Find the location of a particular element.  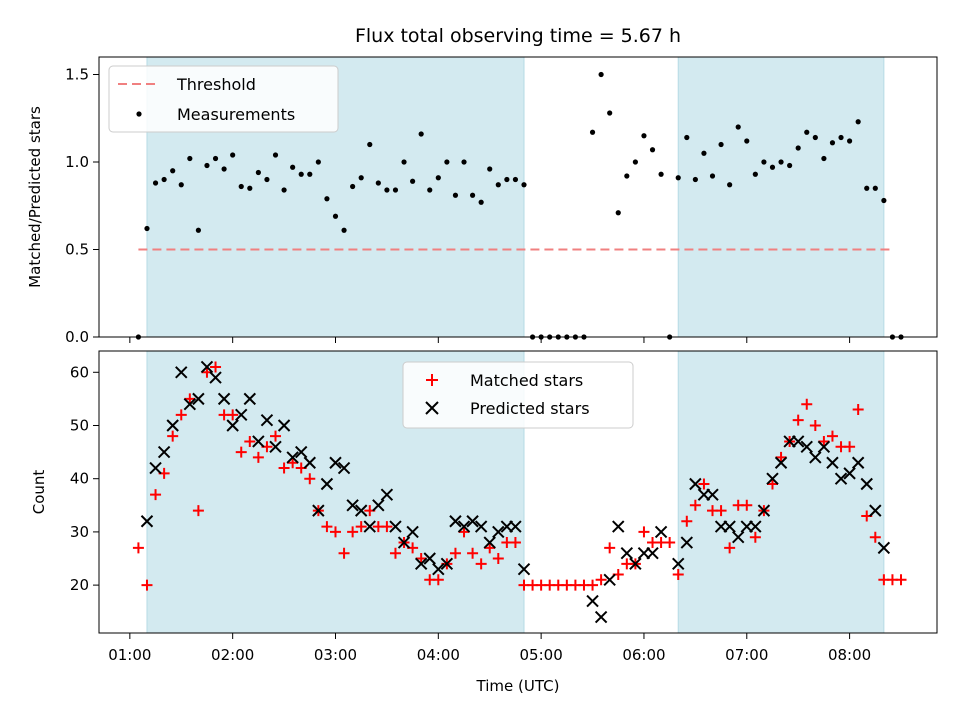

top-y-tick-label: 1.5 is located at coordinates (77, 75).